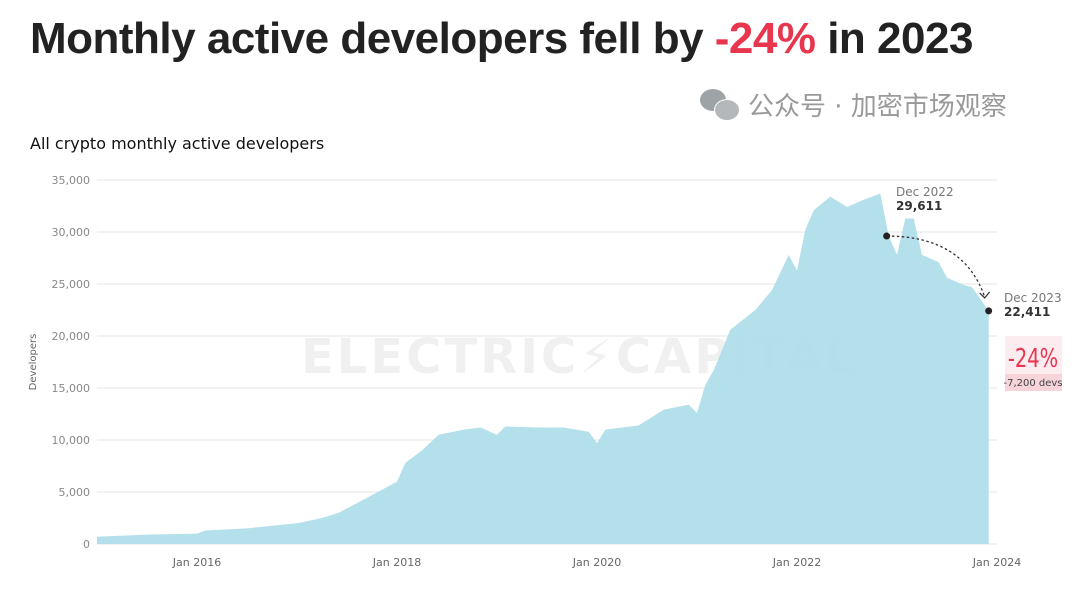 The image size is (1080, 596). Describe the element at coordinates (196, 562) in the screenshot. I see `x-tick-label: Jan 2016` at that location.